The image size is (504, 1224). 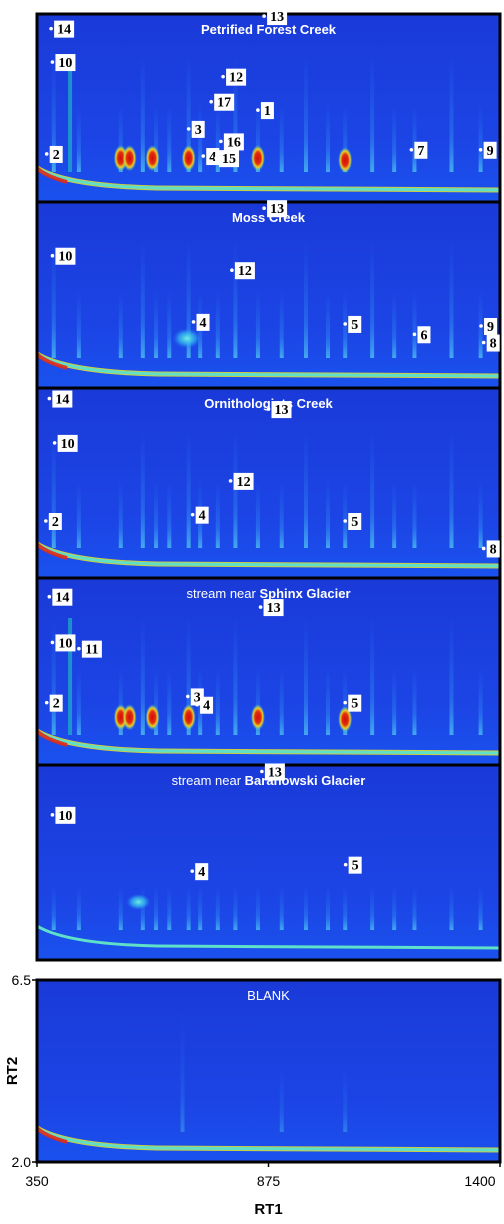 What do you see at coordinates (195, 129) in the screenshot?
I see `compound-label: 3` at bounding box center [195, 129].